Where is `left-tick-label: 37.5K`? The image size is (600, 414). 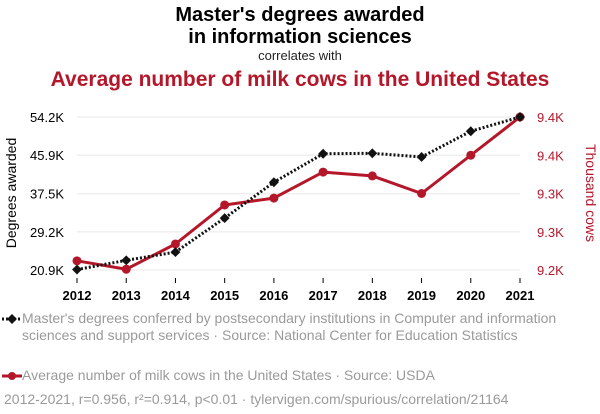 left-tick-label: 37.5K is located at coordinates (47, 194).